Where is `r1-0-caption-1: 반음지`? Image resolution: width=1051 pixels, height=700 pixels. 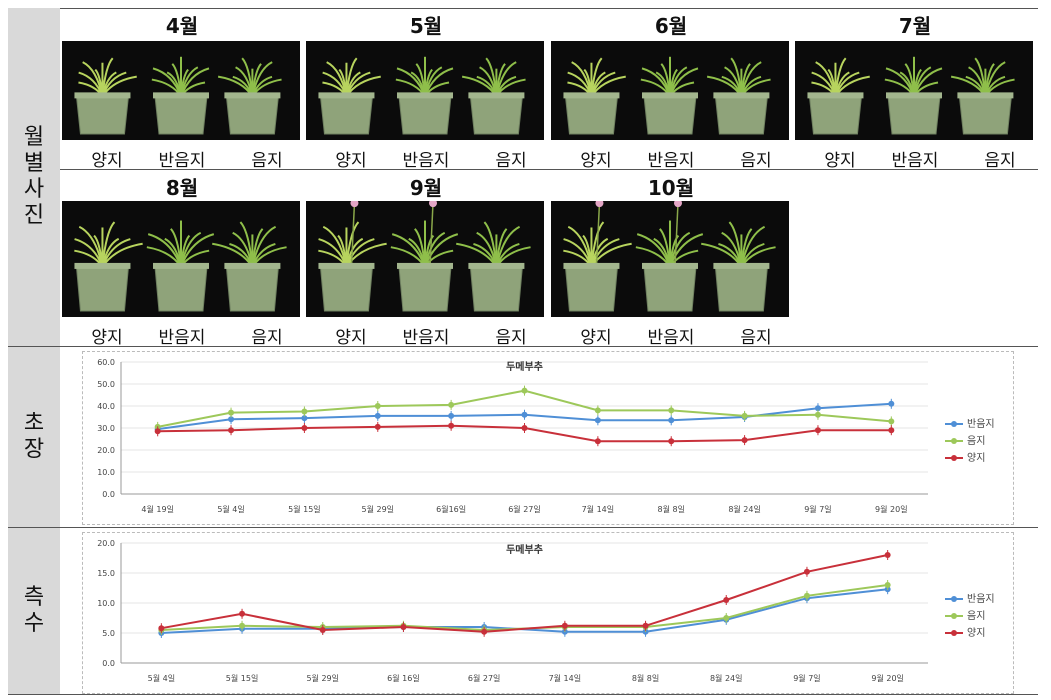
r1-0-caption-1: 반음지 is located at coordinates (182, 161).